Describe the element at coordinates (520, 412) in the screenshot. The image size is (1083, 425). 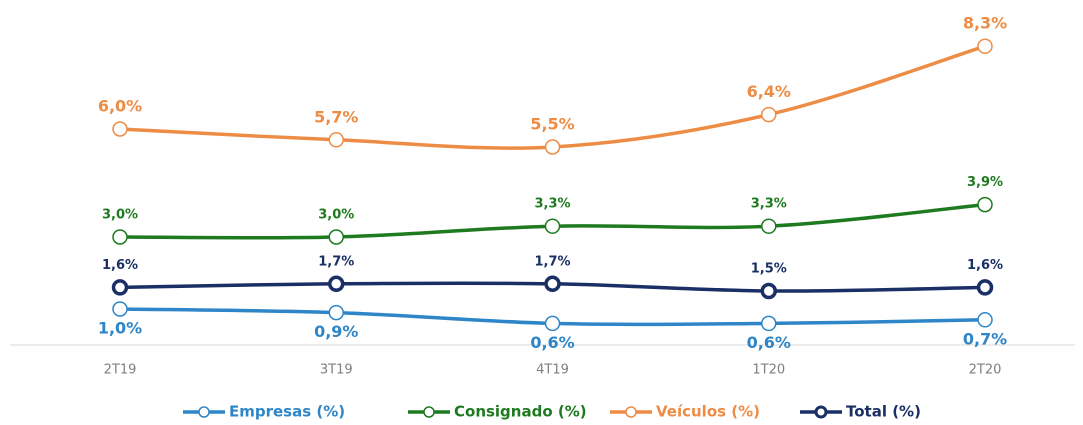
I see `legend-label: Consignado (%)` at that location.